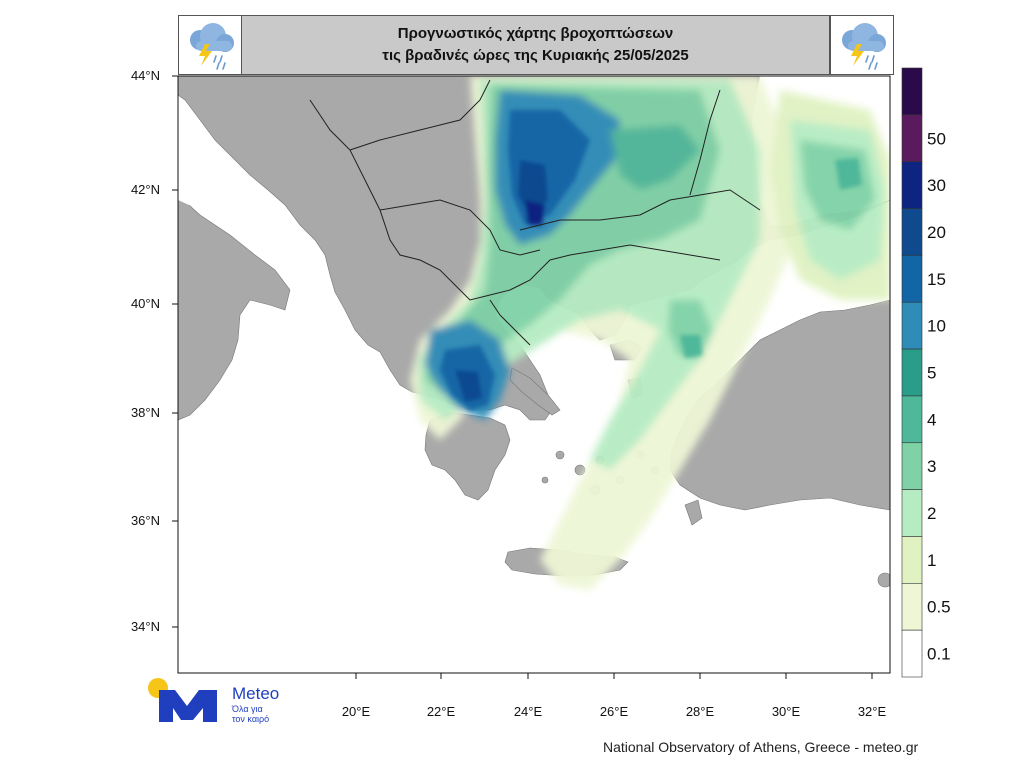 The width and height of the screenshot is (1024, 768). Describe the element at coordinates (786, 711) in the screenshot. I see `lon-label-30: 30°E` at that location.